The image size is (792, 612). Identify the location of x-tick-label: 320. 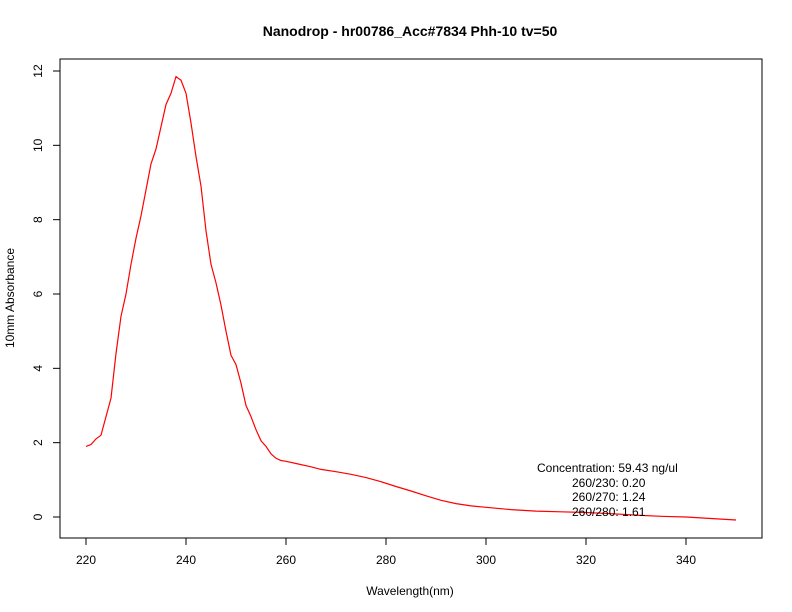
(586, 560).